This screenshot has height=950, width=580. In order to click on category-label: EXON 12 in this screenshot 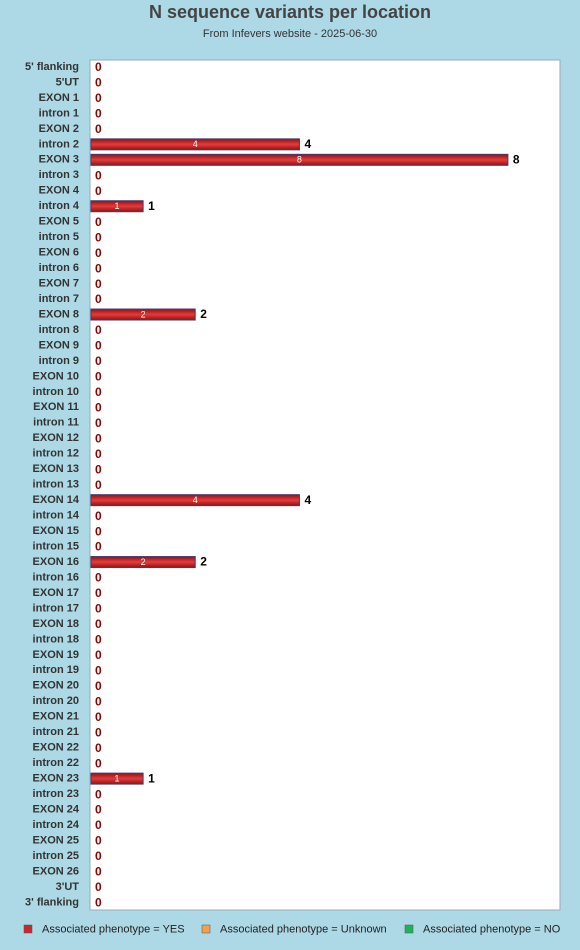, I will do `click(56, 438)`.